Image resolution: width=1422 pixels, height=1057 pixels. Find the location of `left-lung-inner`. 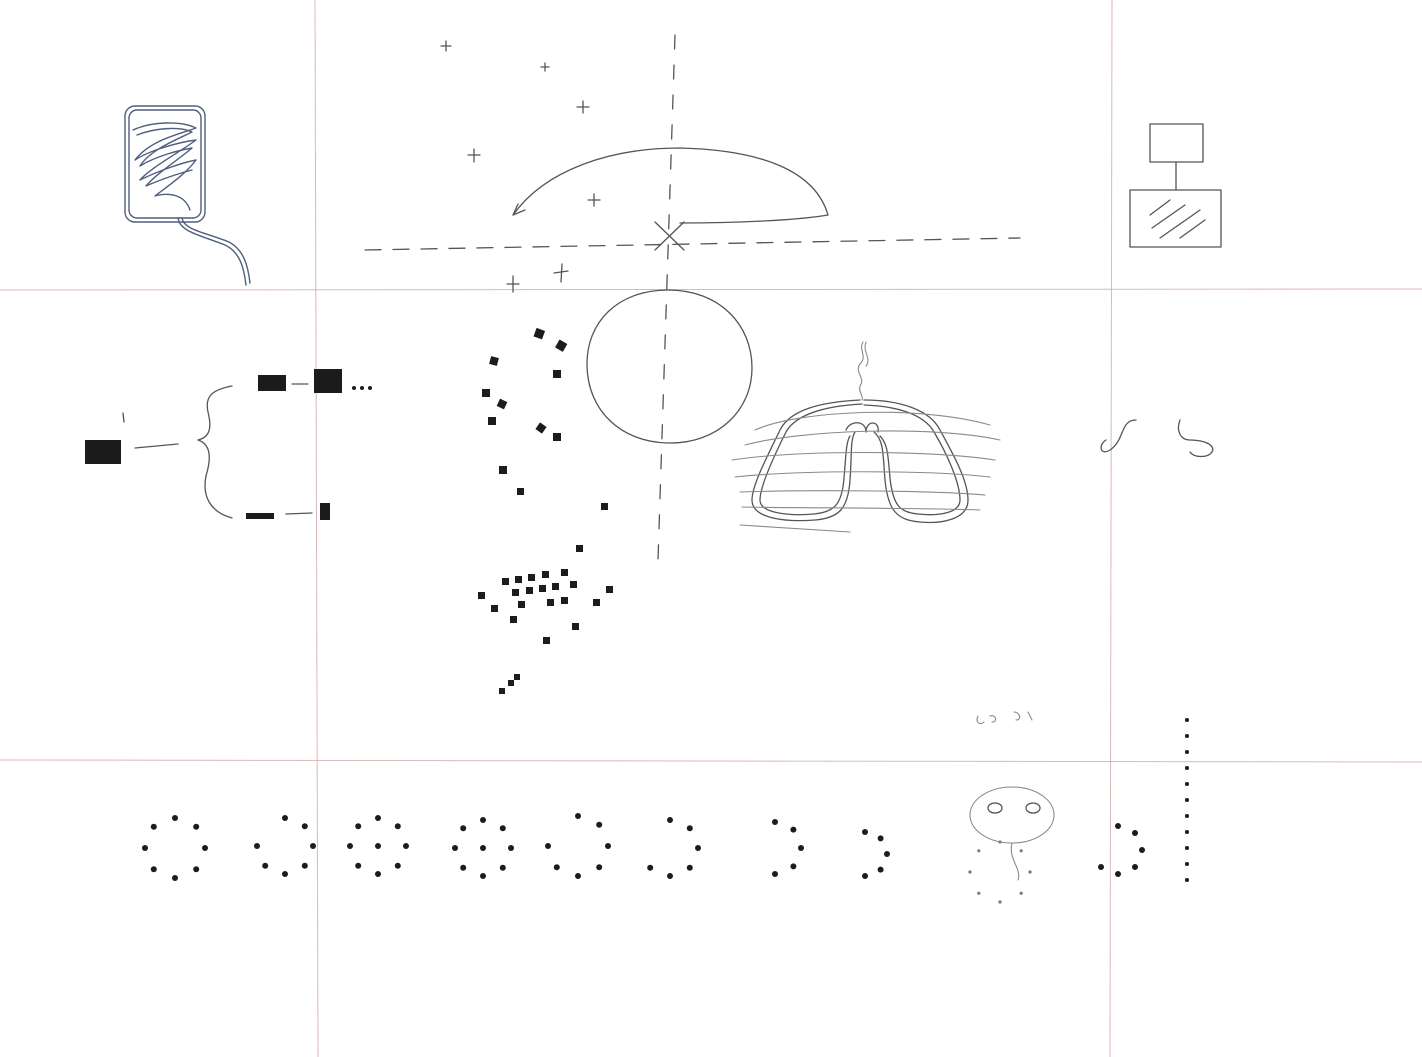

left-lung-inner is located at coordinates (811, 459).